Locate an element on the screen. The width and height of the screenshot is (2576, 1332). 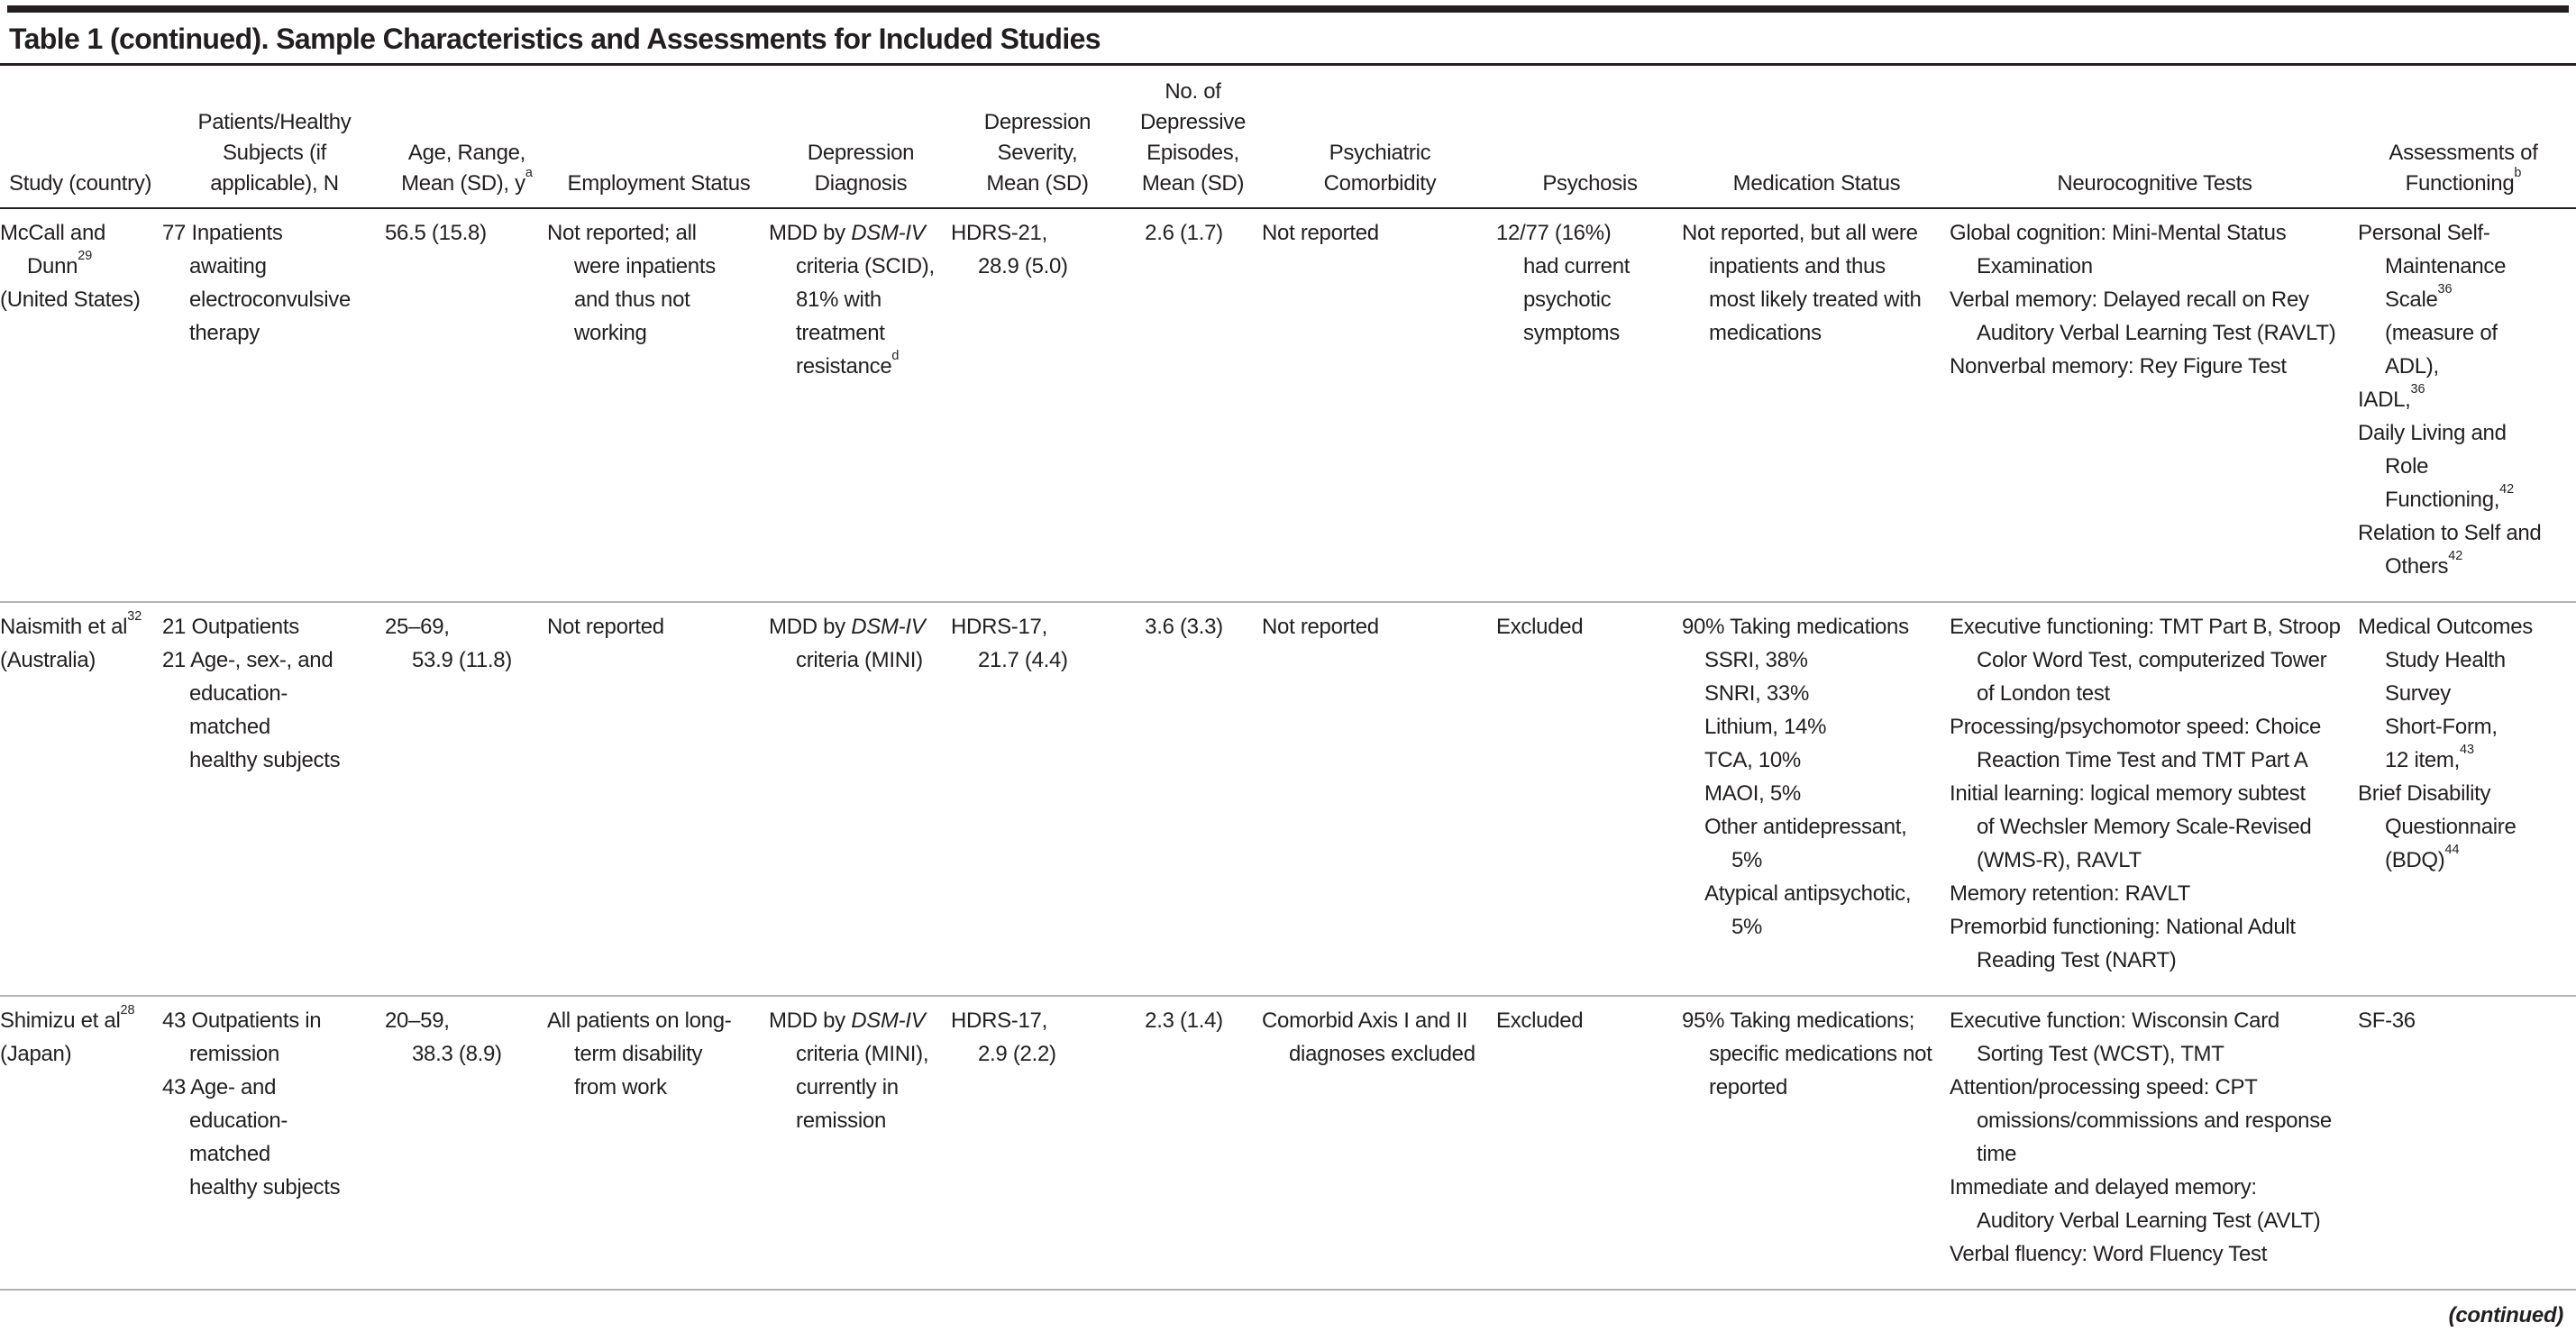
column-header-psychosis: Psychosis is located at coordinates (1590, 183).